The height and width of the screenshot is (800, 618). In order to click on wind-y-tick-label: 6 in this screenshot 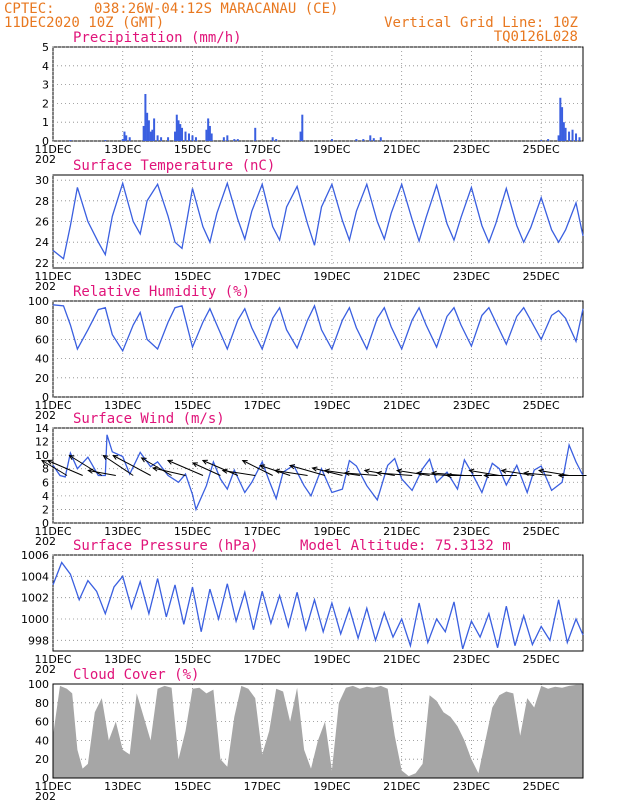, I will do `click(45, 482)`.